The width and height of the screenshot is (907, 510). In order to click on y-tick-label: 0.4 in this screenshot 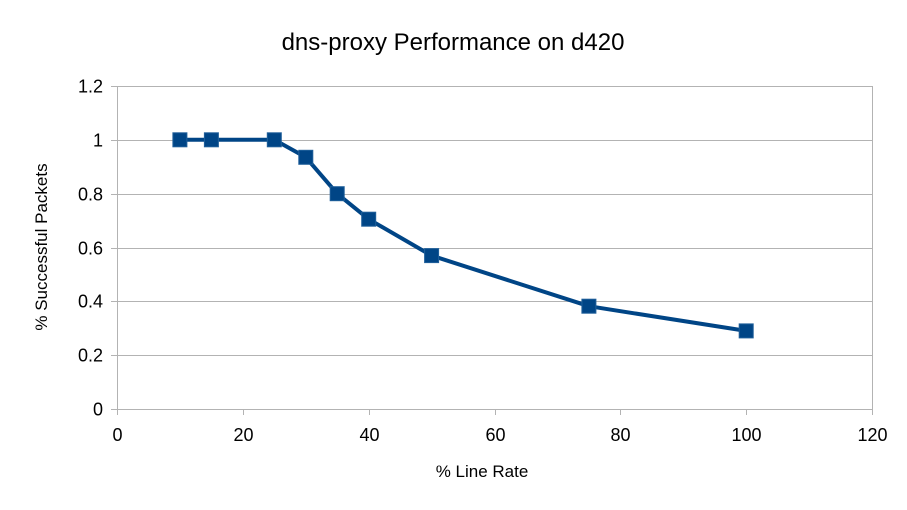, I will do `click(90, 302)`.